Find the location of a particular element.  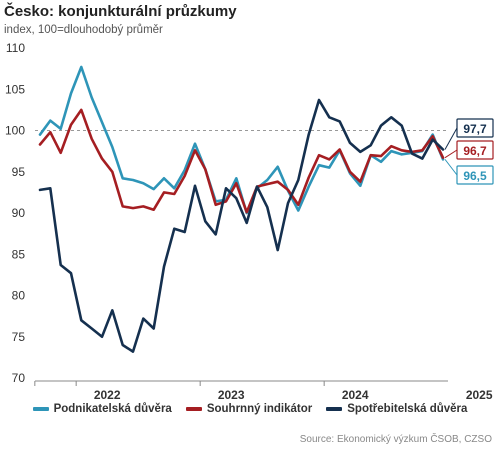

chart-subtitle: index, 100=dlouhodobý průměr is located at coordinates (83, 30).